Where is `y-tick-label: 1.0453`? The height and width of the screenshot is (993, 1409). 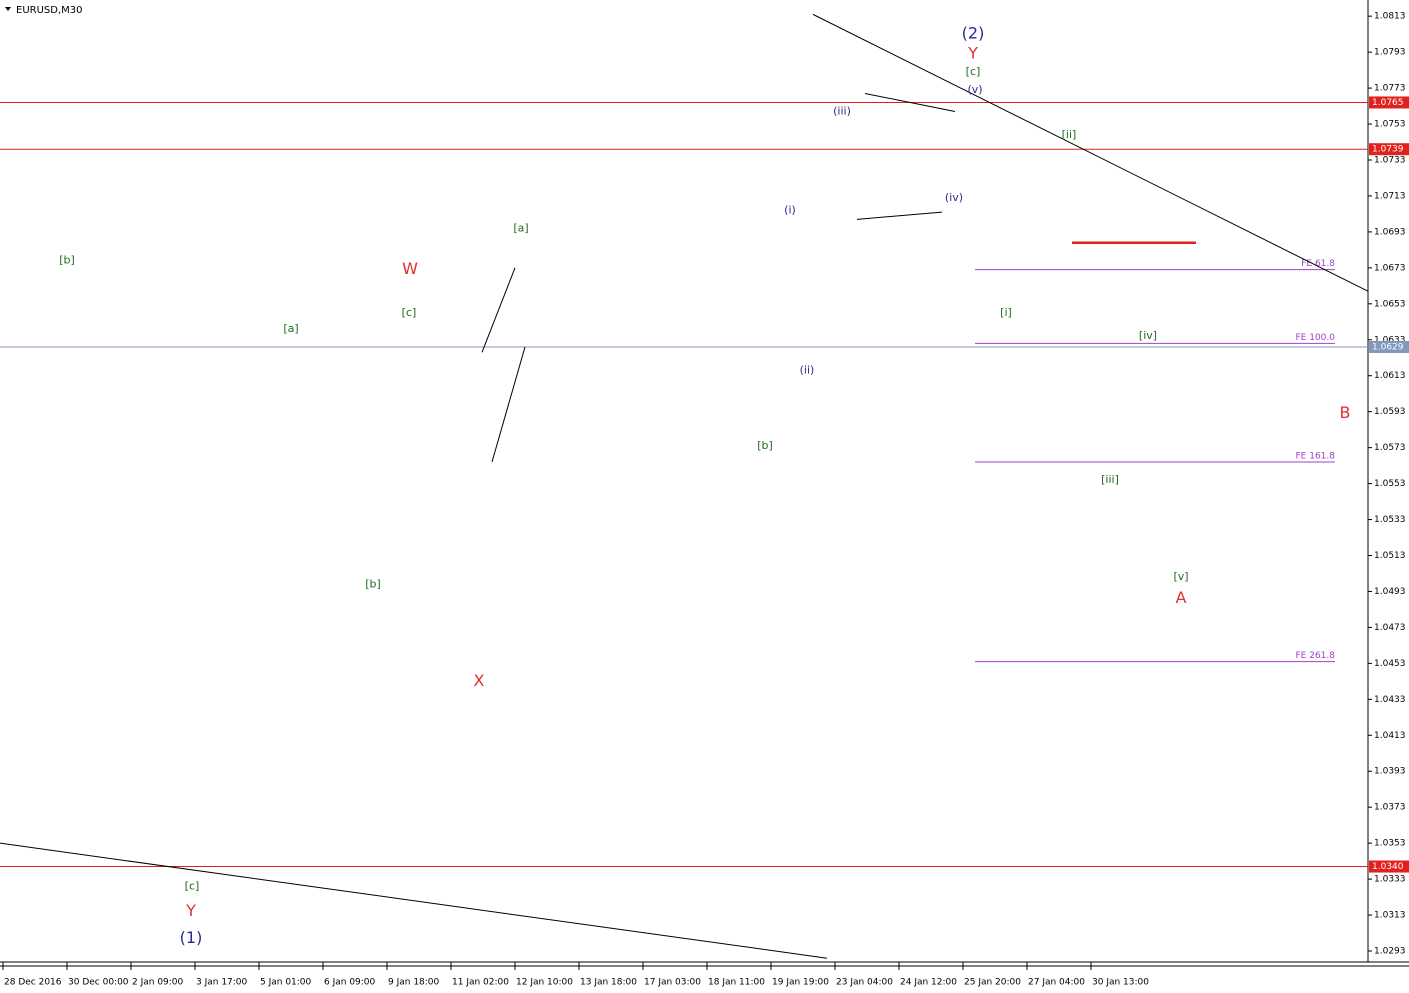 y-tick-label: 1.0453 is located at coordinates (1390, 664).